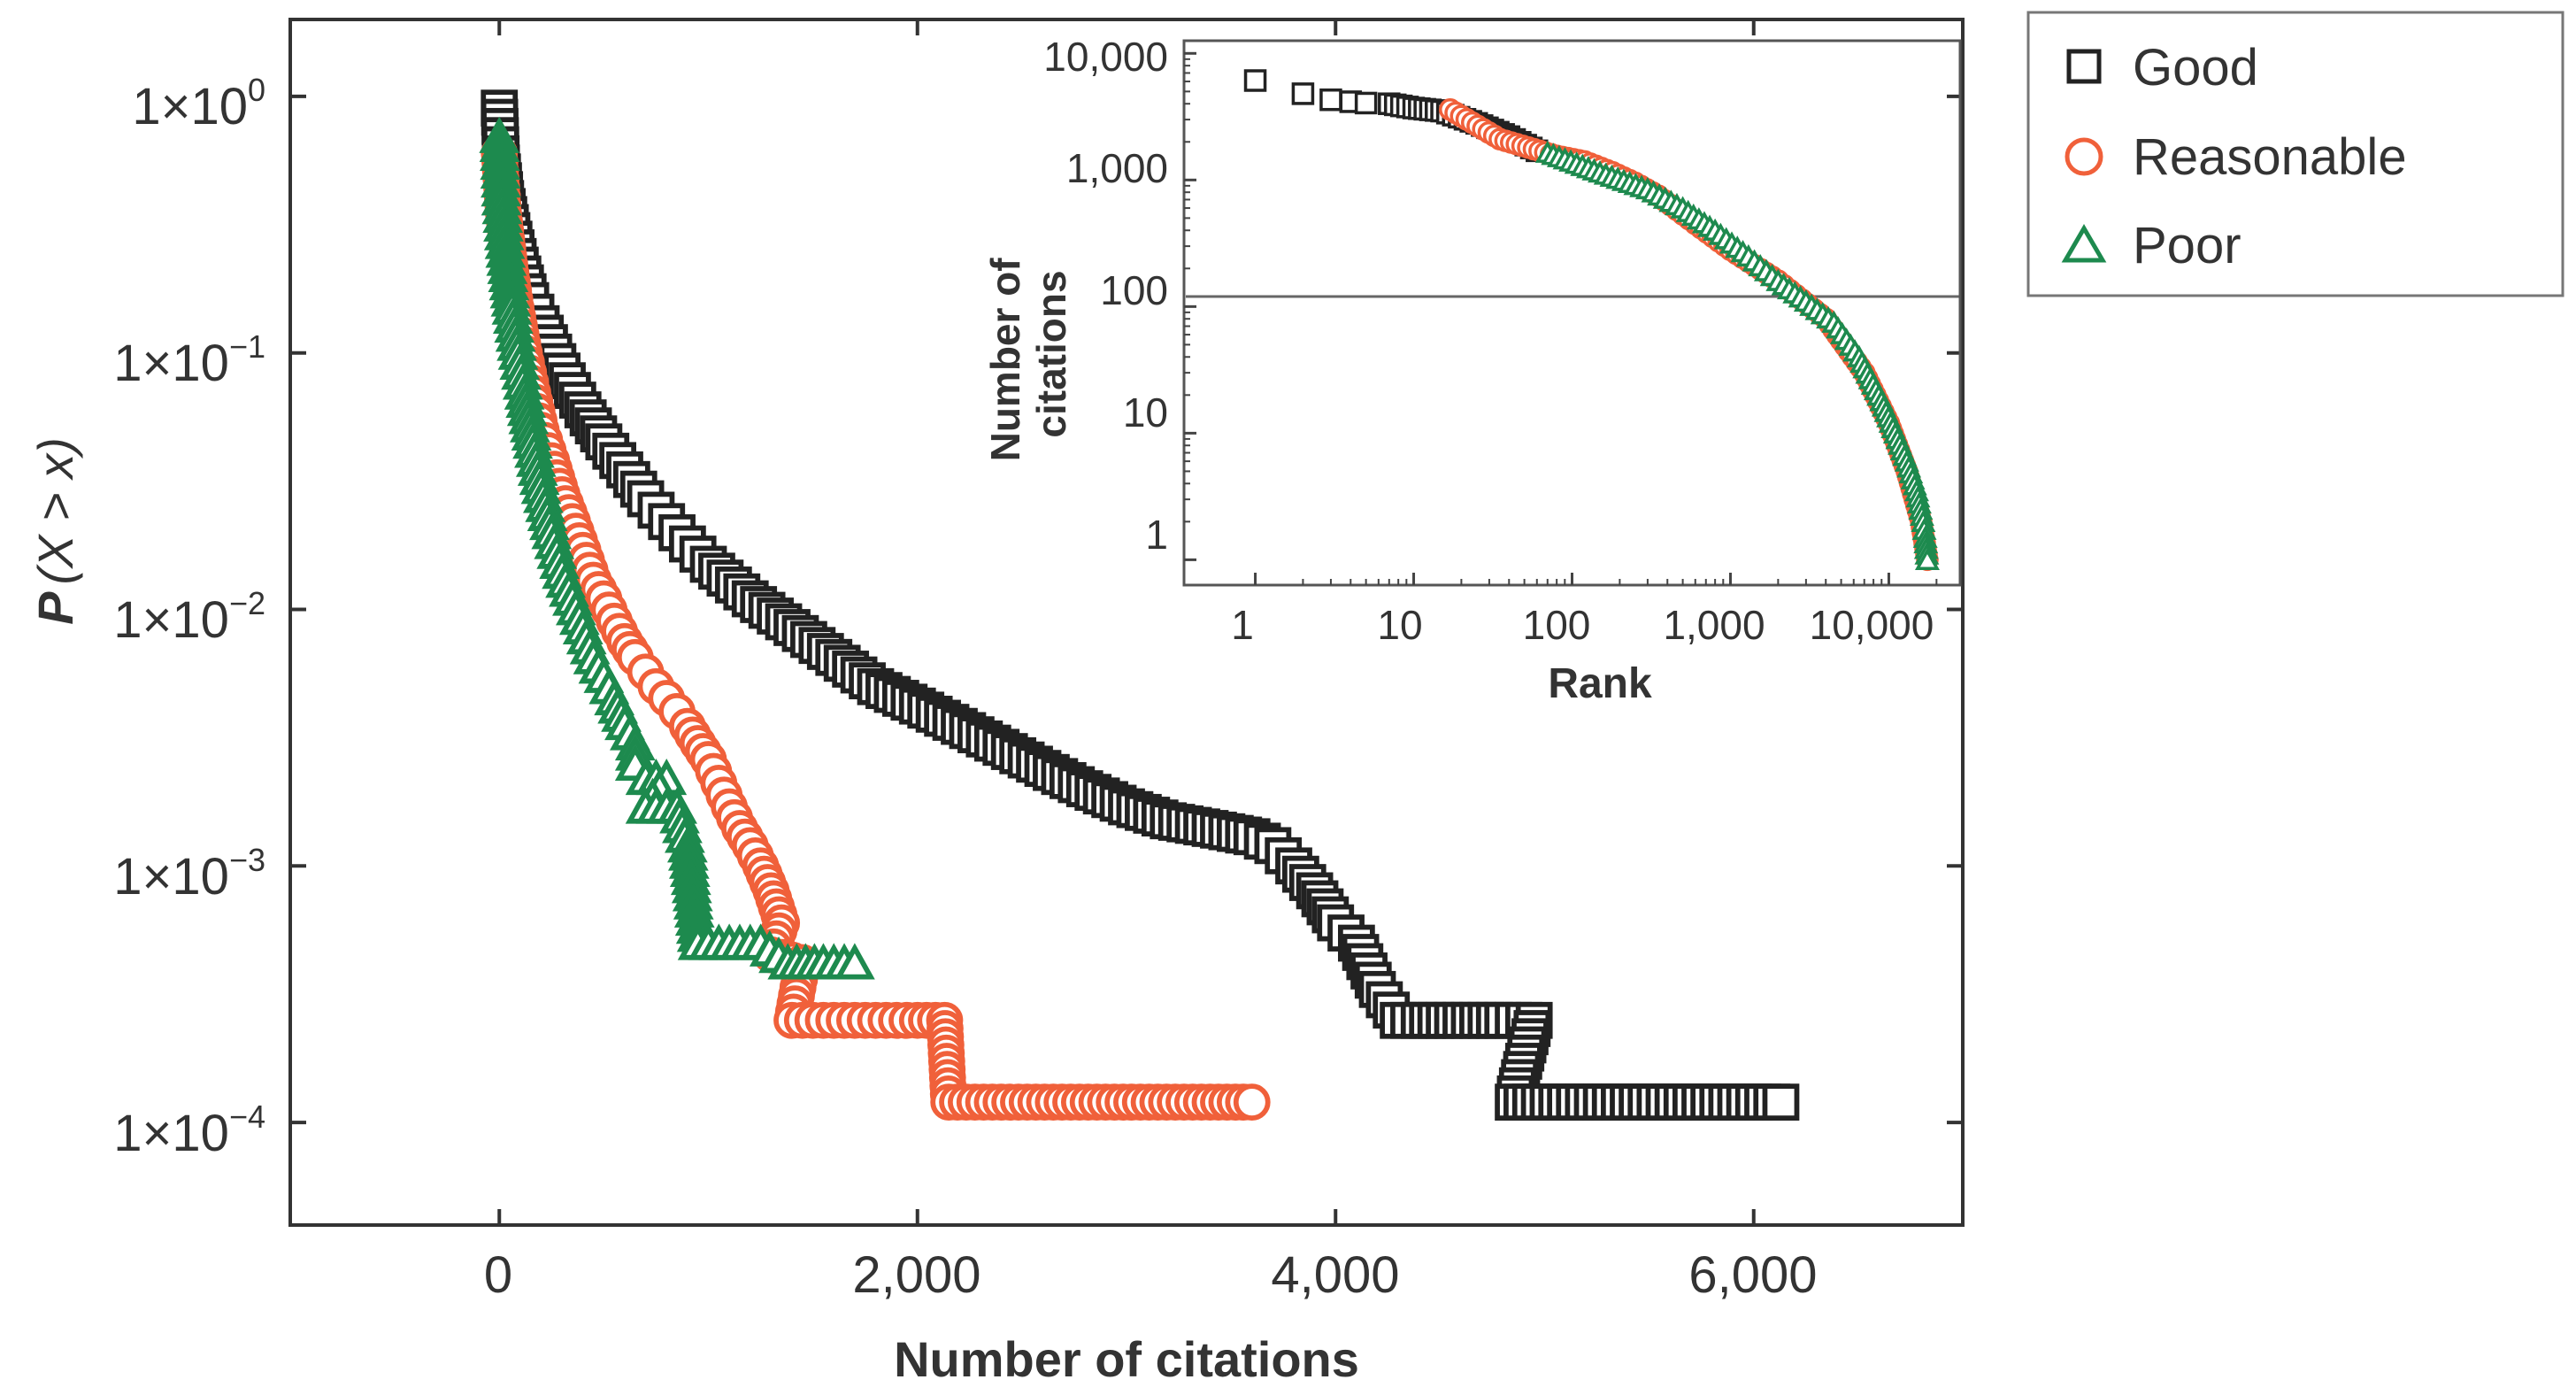 The image size is (2576, 1395). What do you see at coordinates (1557, 625) in the screenshot?
I see `inset-x-tick-label: 100` at bounding box center [1557, 625].